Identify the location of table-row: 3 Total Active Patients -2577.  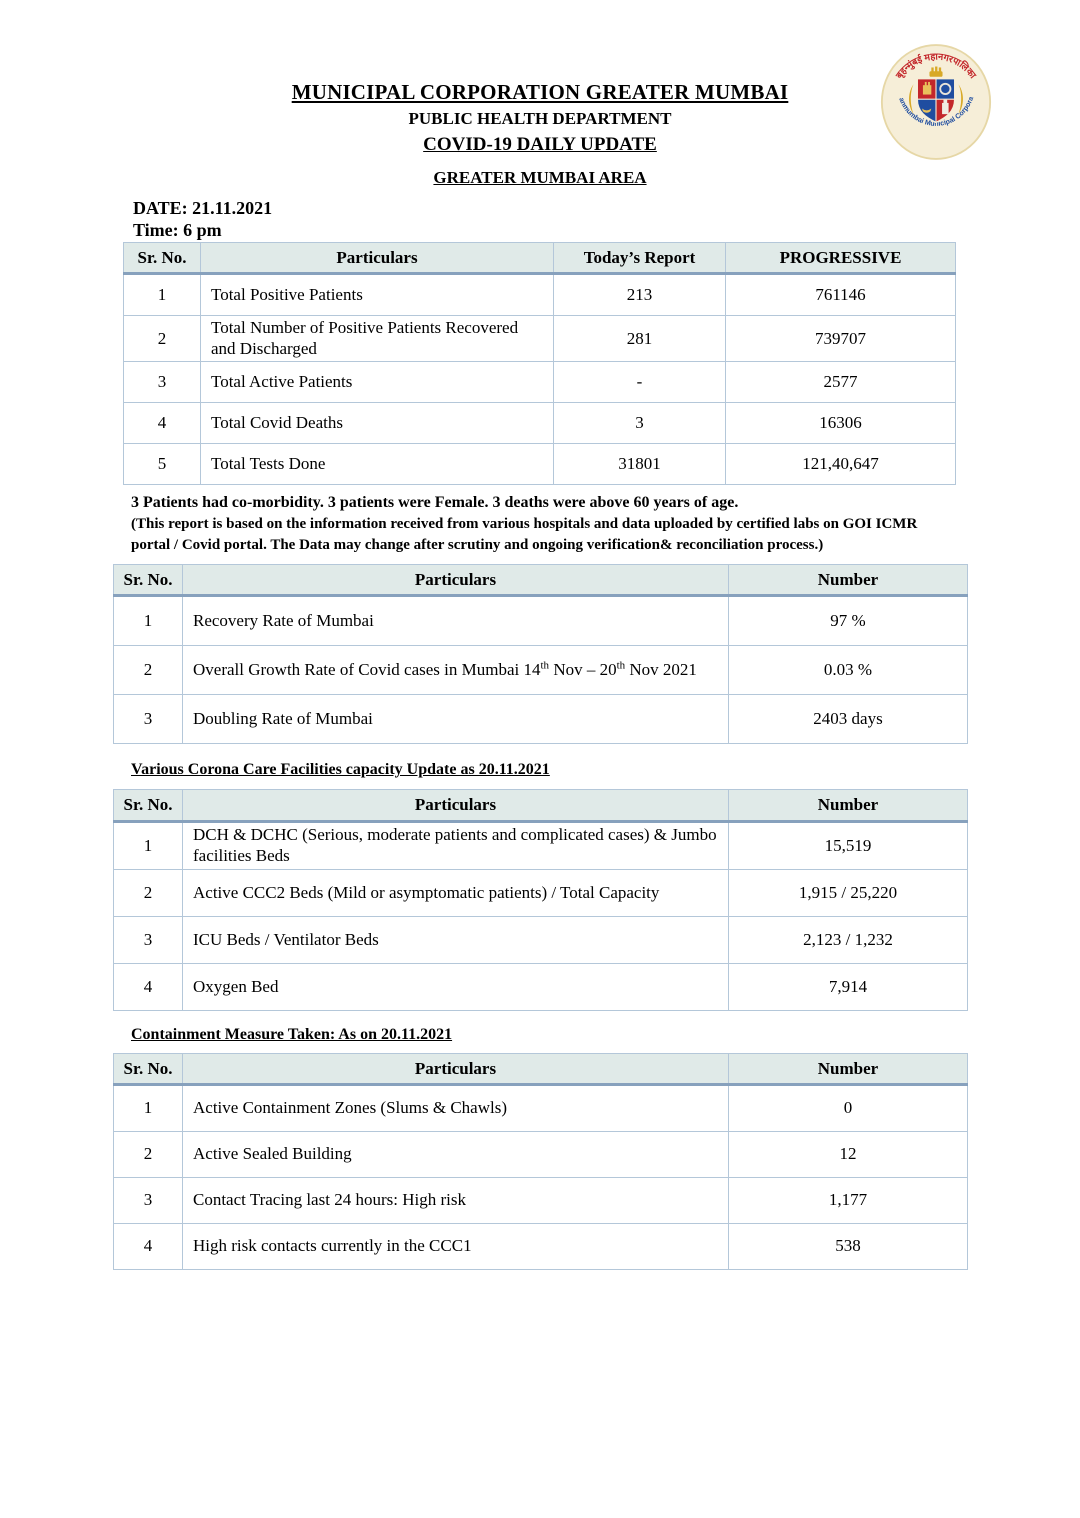
(539, 382).